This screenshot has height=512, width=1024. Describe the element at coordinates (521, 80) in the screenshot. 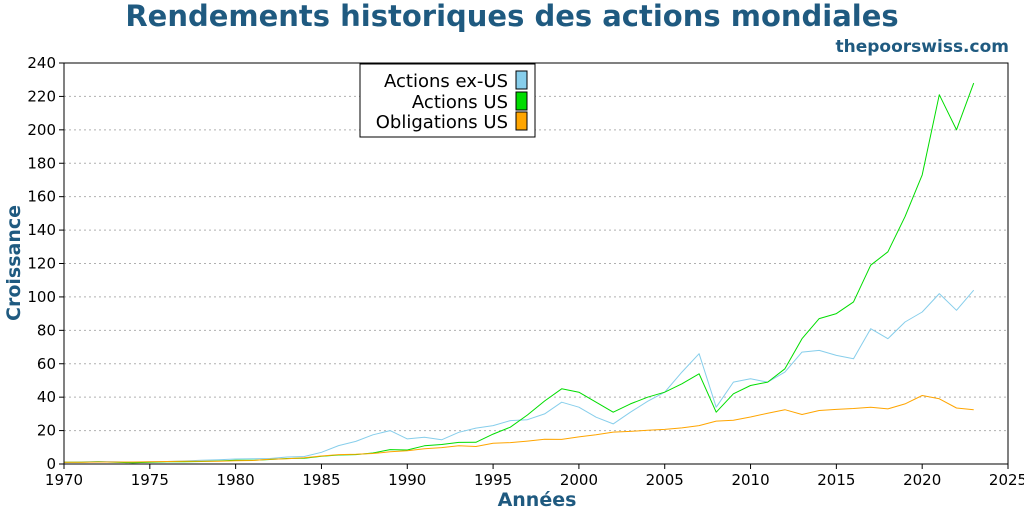

I see `legend-swatch-actions-ex-us` at that location.